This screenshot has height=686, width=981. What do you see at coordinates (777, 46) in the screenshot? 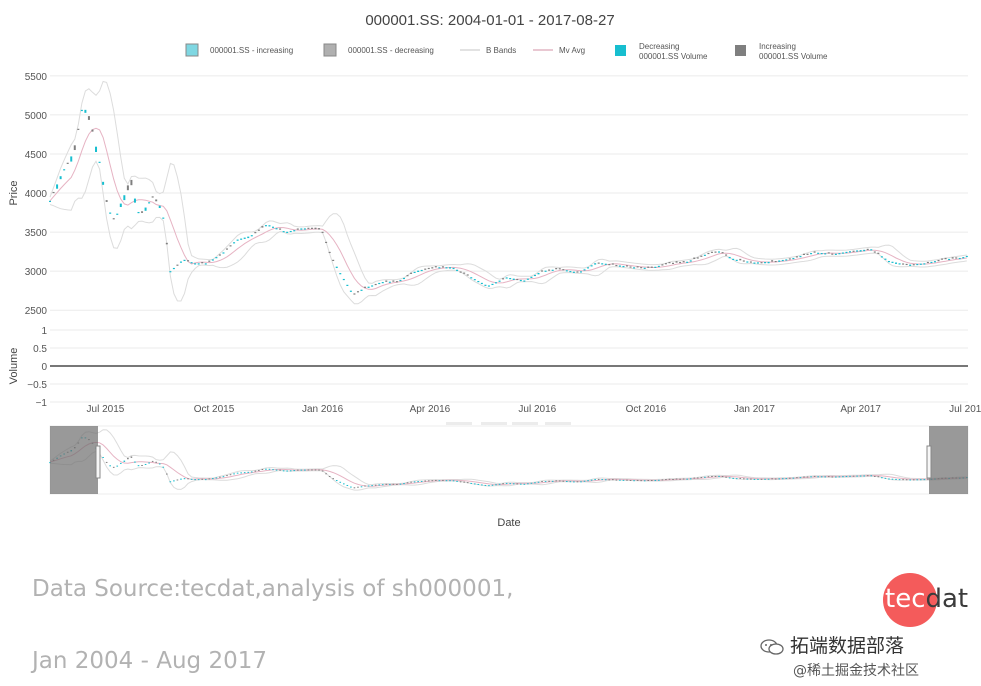
I see `legend-label: Increasing` at bounding box center [777, 46].